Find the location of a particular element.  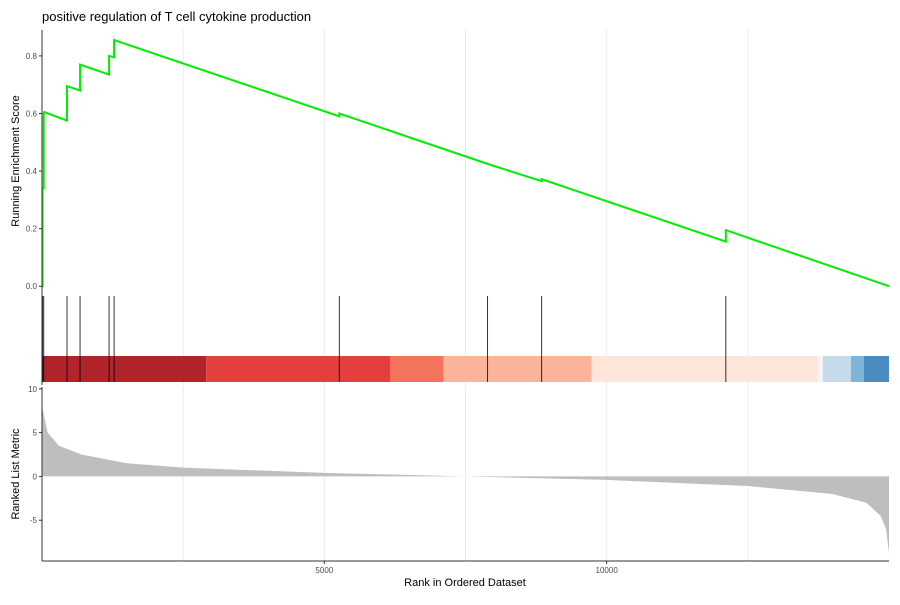

y-tick-label: 10 is located at coordinates (32, 389).